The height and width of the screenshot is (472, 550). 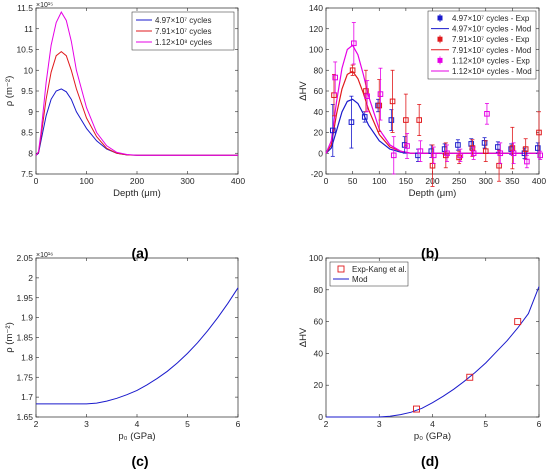 I want to click on plot-frame-c, so click(x=137, y=337).